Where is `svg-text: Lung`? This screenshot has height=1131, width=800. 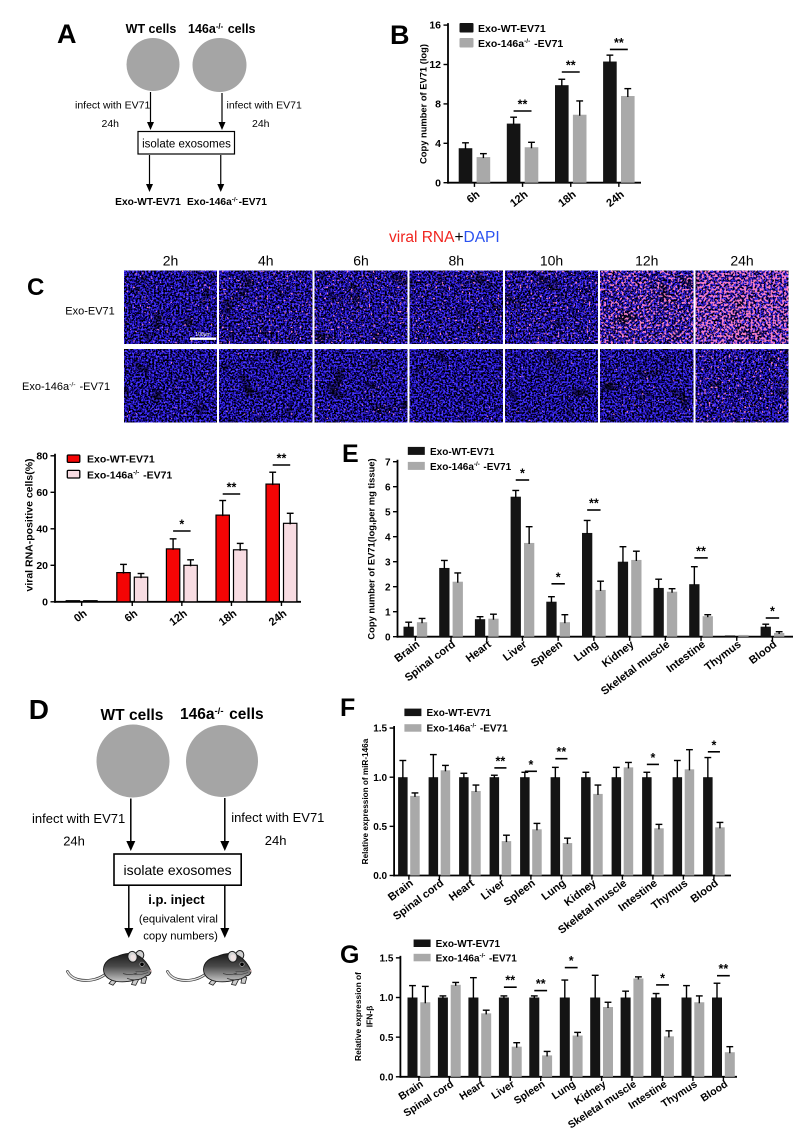
svg-text: Lung is located at coordinates (586, 652).